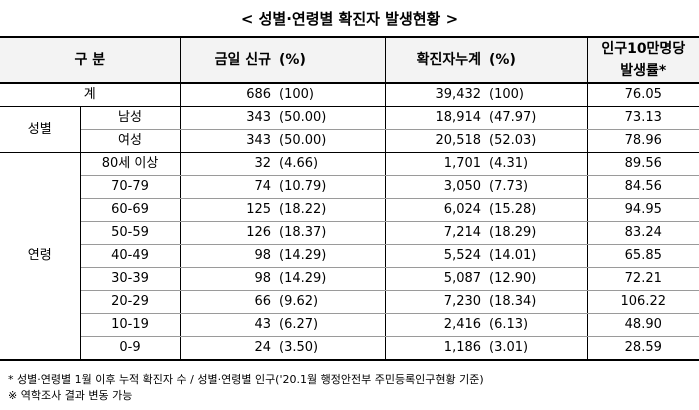  Describe the element at coordinates (330, 95) in the screenshot. I see `total-new-pct: (100)` at that location.